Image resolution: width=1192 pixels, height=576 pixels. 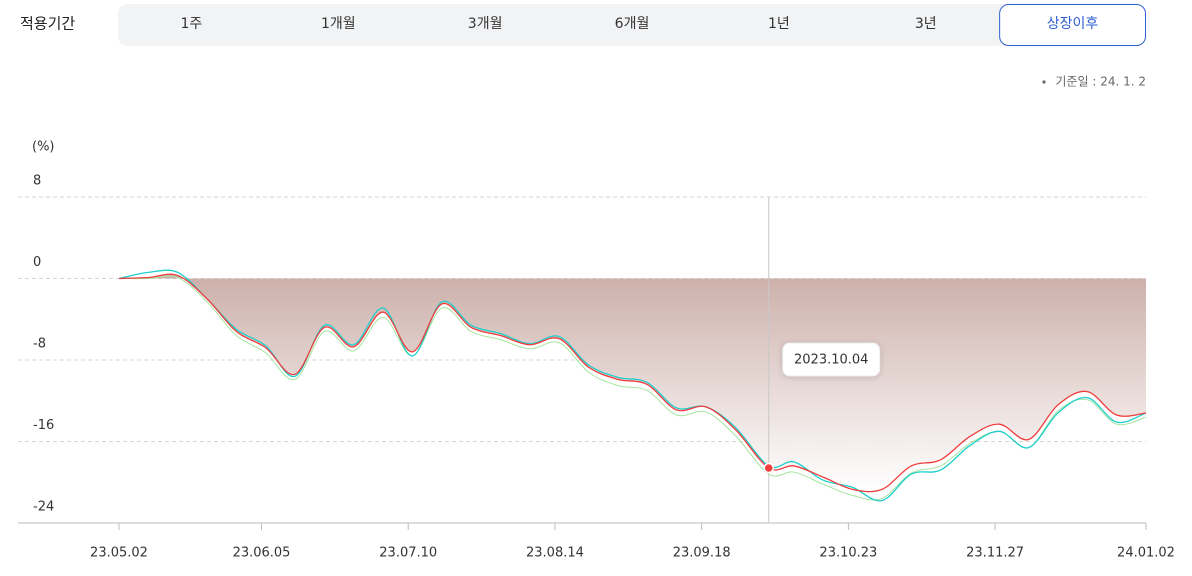 I want to click on tab: 1주, so click(x=192, y=24).